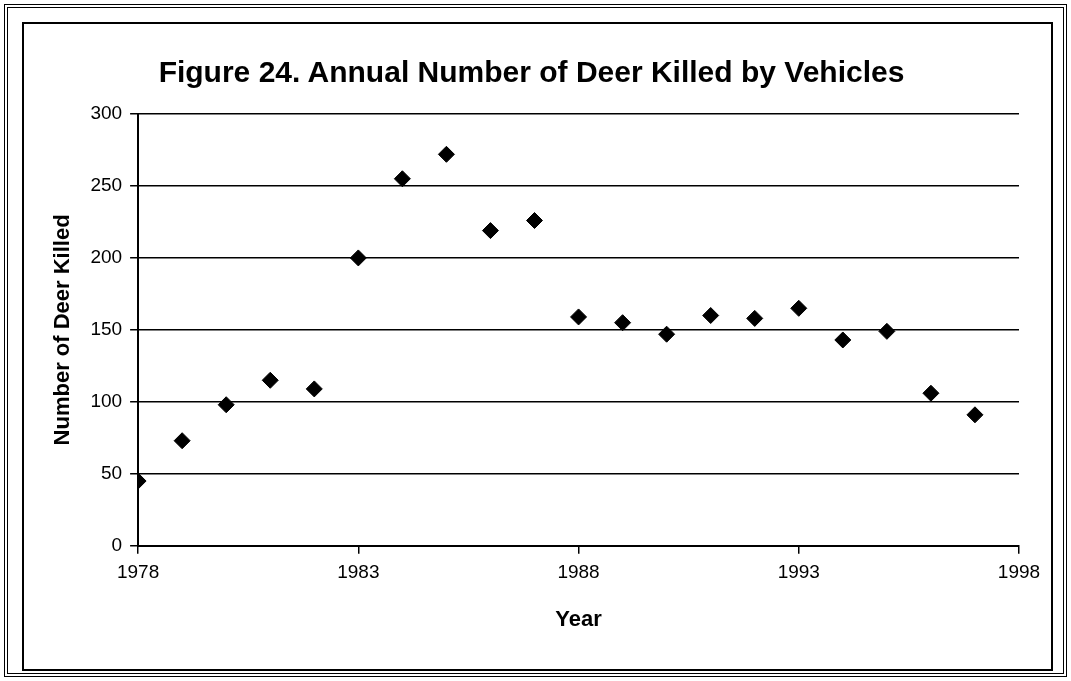 Image resolution: width=1071 pixels, height=681 pixels. What do you see at coordinates (531, 72) in the screenshot?
I see `chart-title: Figure 24. Annual Number of Deer Killed by Vehicles` at bounding box center [531, 72].